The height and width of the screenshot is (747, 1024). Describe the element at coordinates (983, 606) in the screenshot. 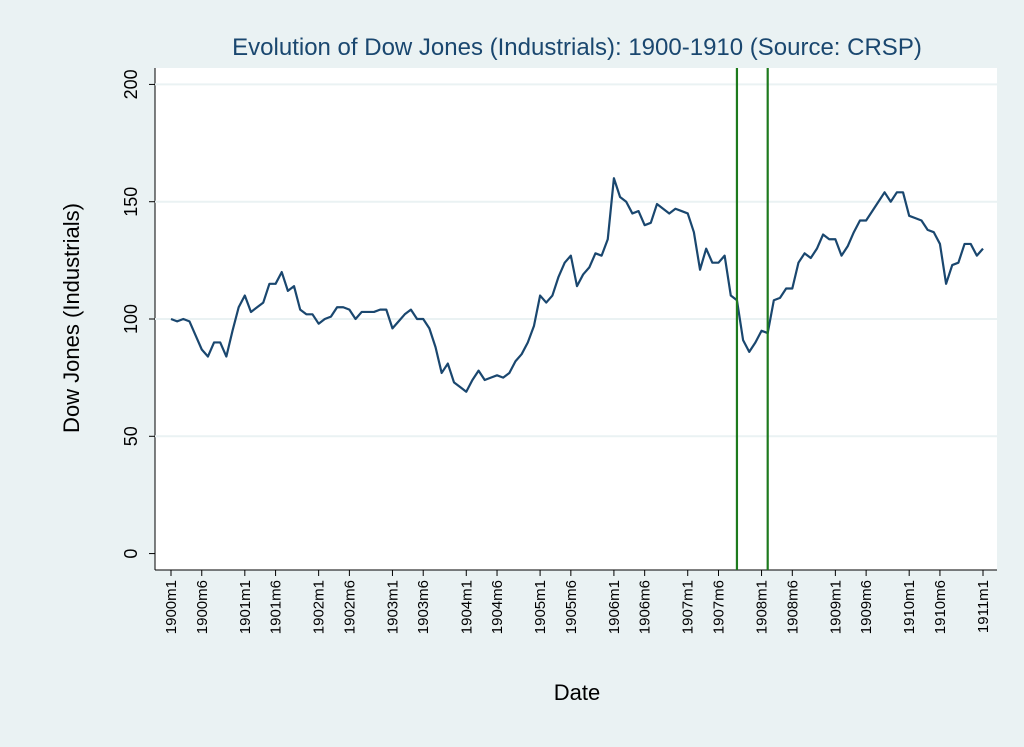

I see `x-tick-label: 1911m1` at that location.